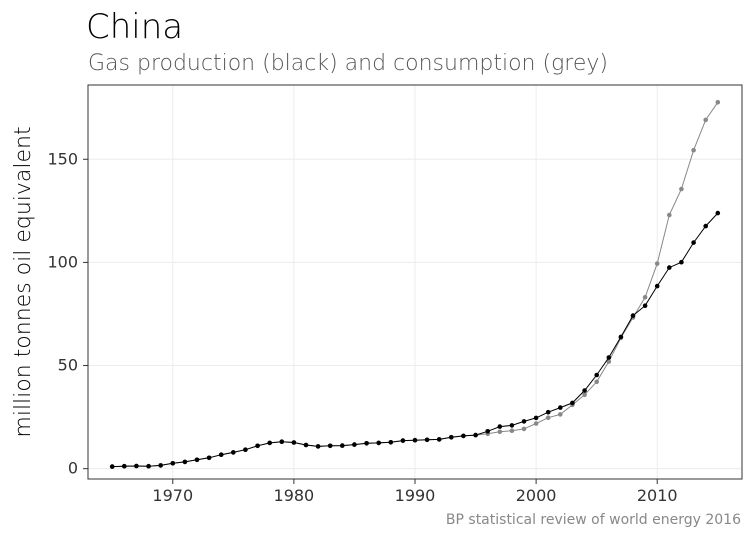 This screenshot has width=754, height=539. What do you see at coordinates (62, 158) in the screenshot?
I see `y-tick-label: 150` at bounding box center [62, 158].